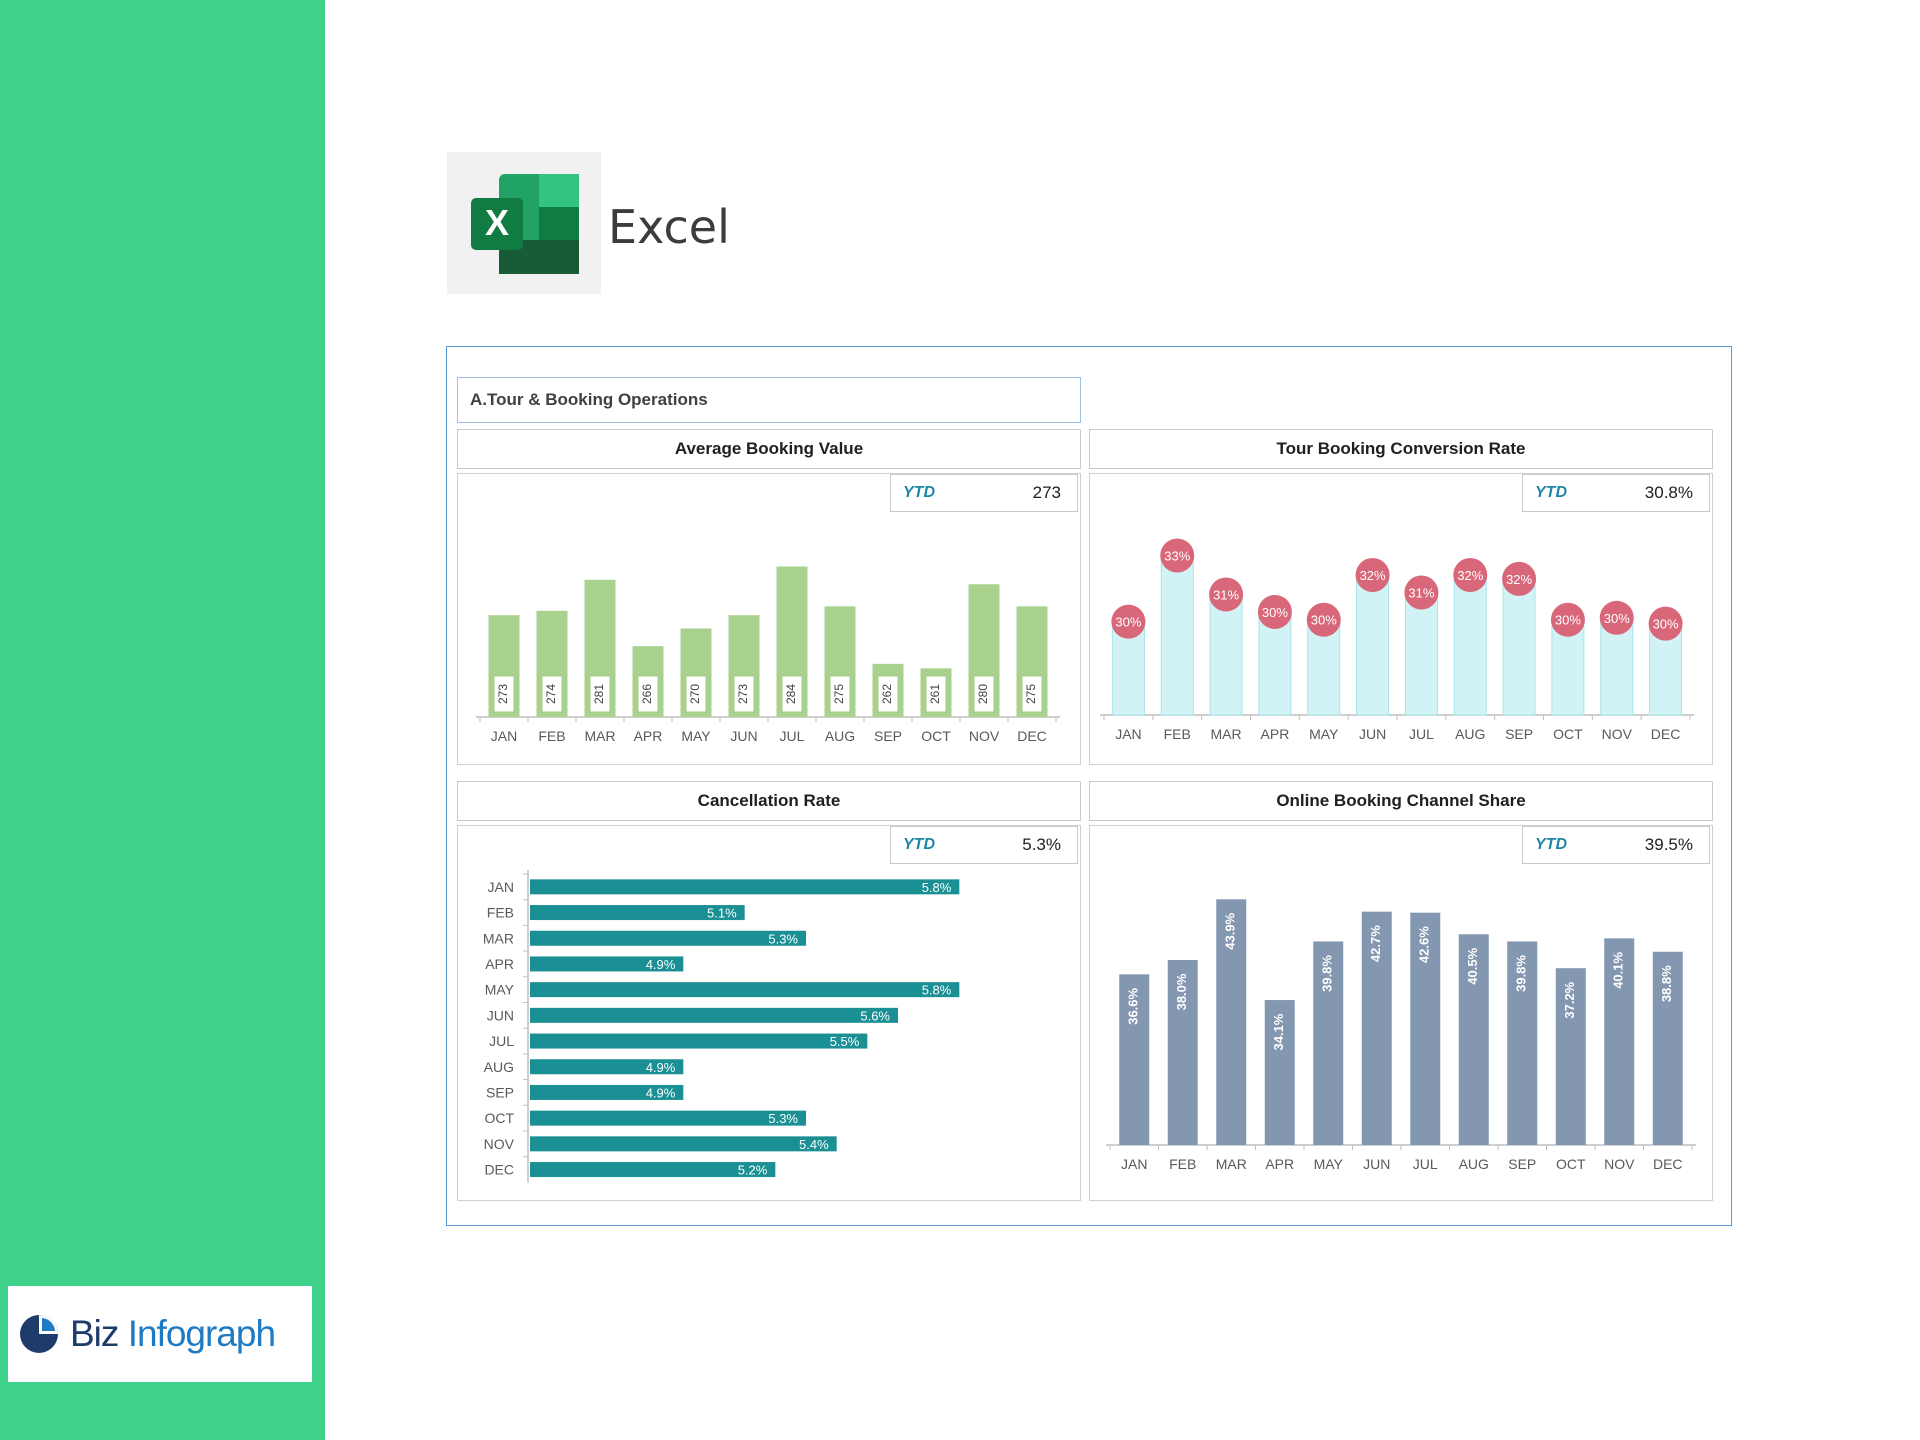 The height and width of the screenshot is (1440, 1920). I want to click on data-label: 39.8%, so click(1521, 973).